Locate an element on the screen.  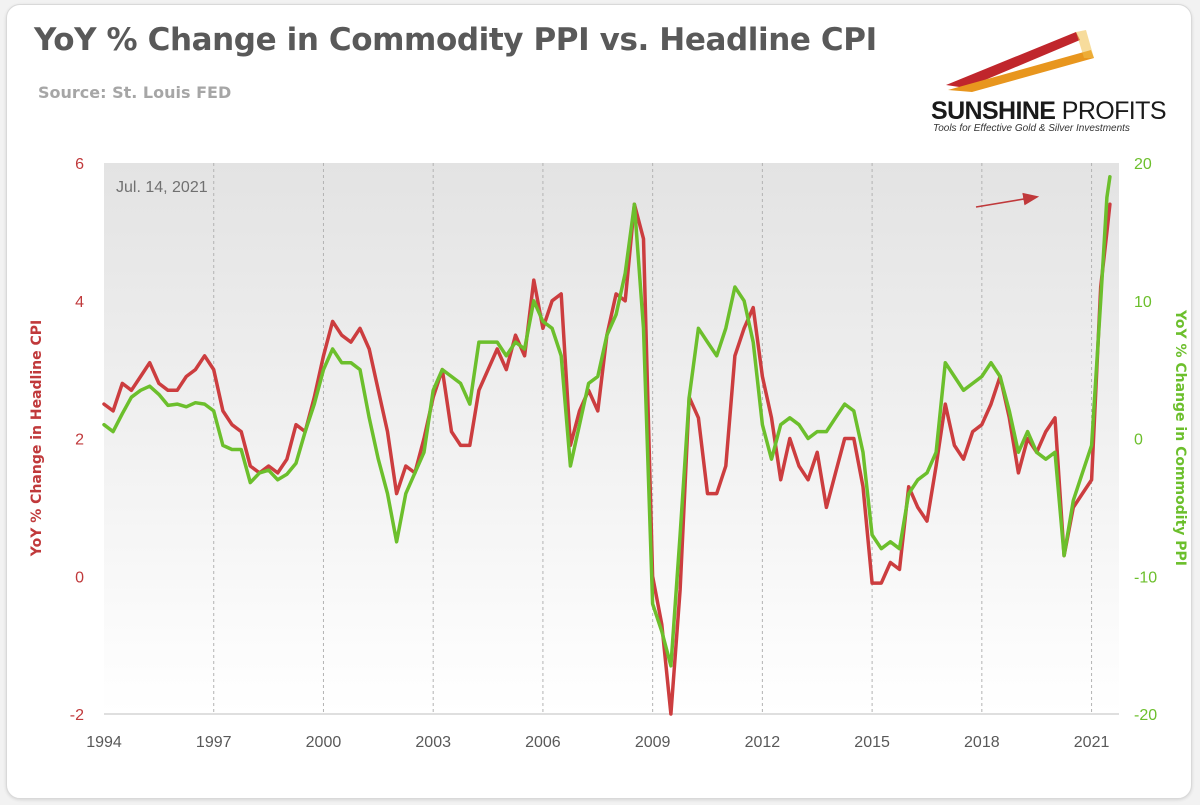
x-tick-2015: 2015 is located at coordinates (872, 742).